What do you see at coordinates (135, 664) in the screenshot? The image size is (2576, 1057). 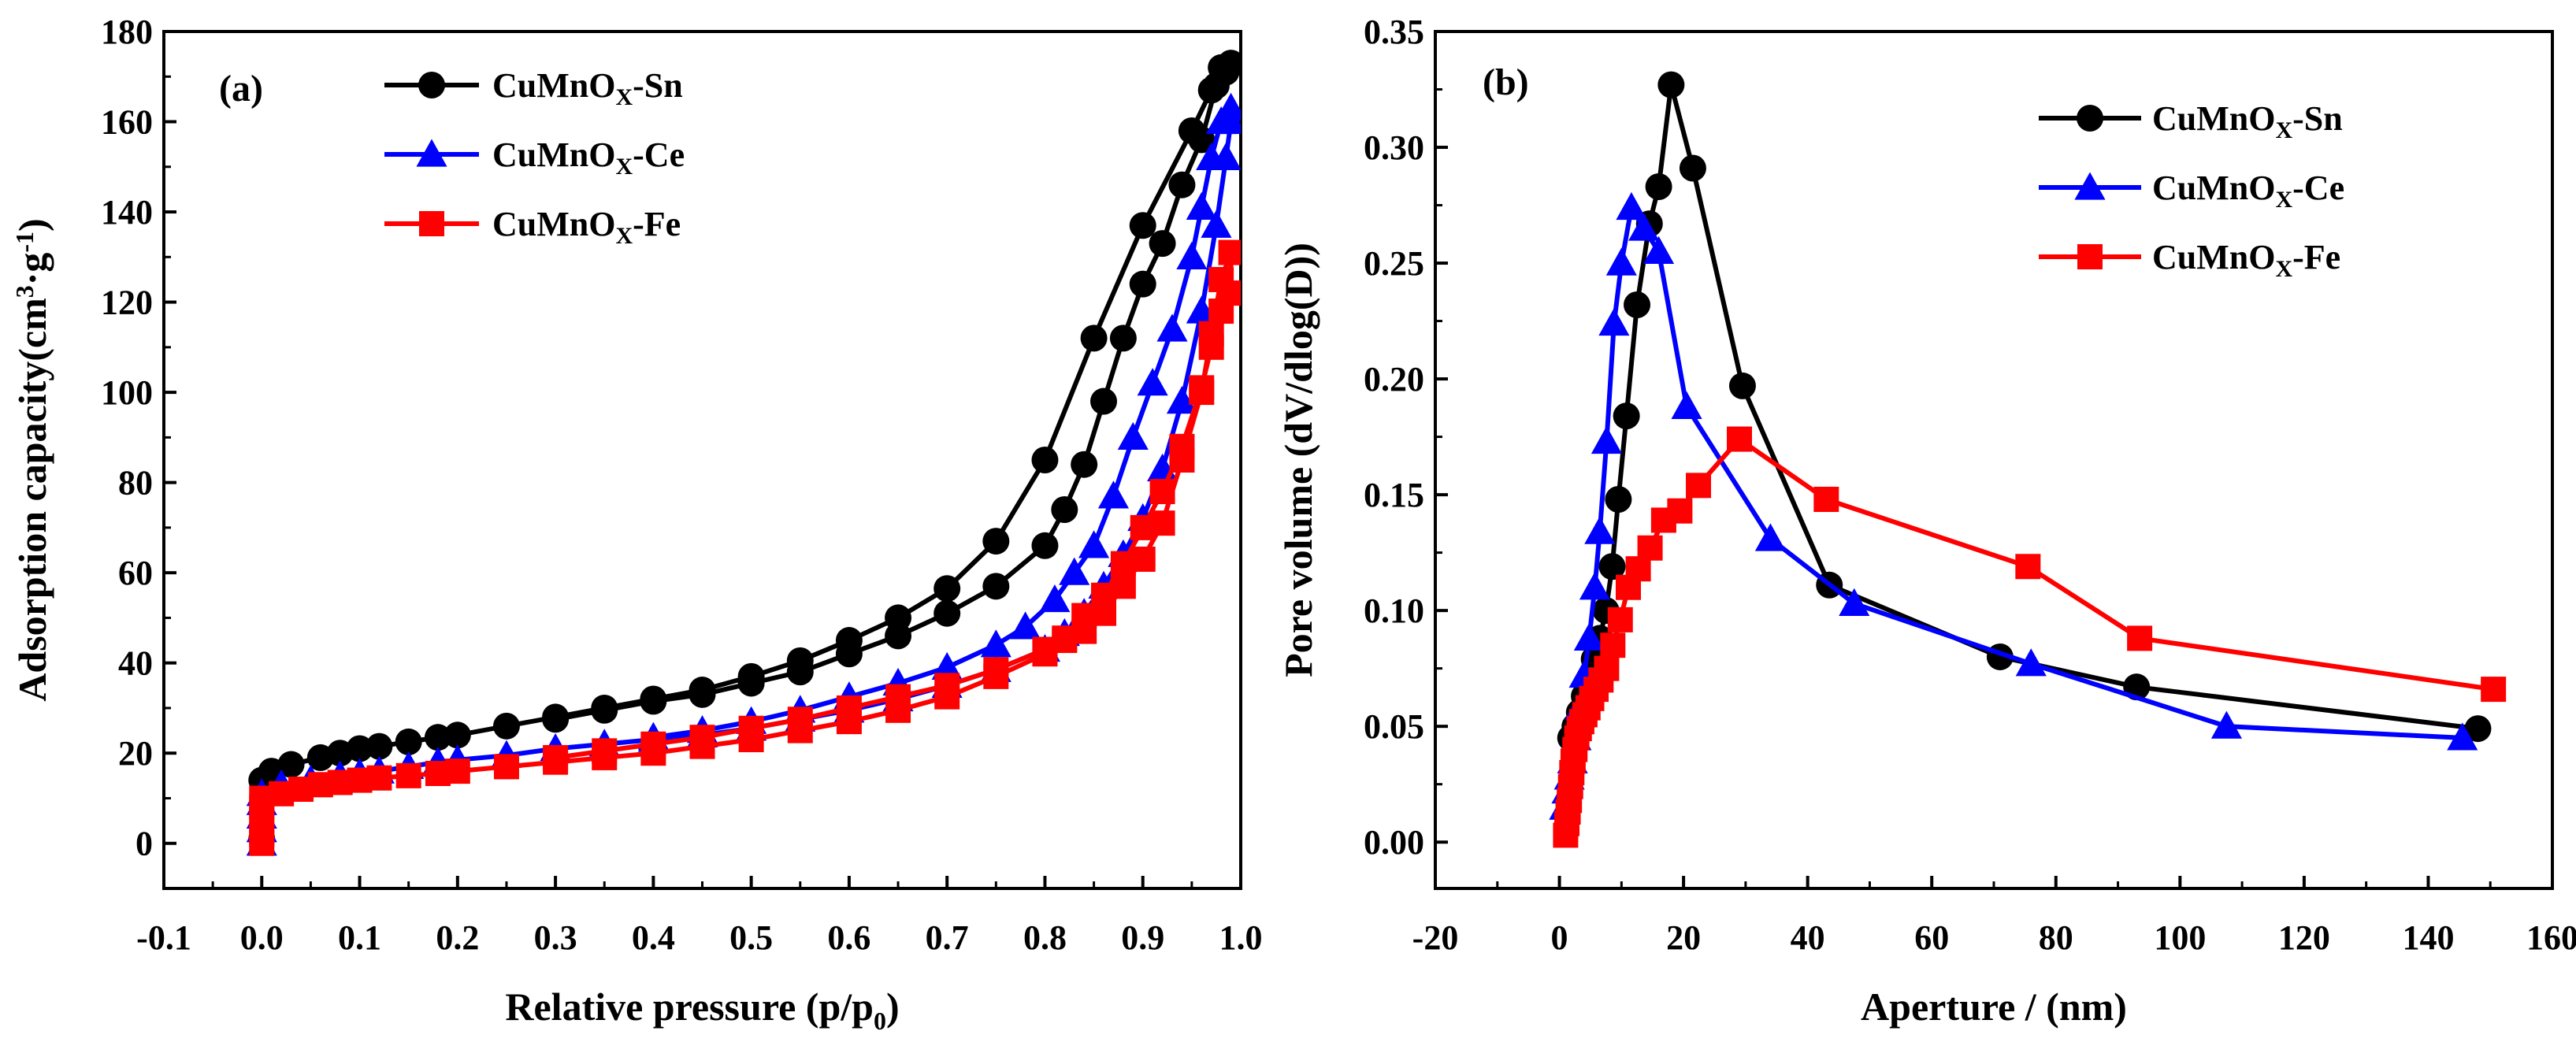 I see `y-tick-label: 40` at bounding box center [135, 664].